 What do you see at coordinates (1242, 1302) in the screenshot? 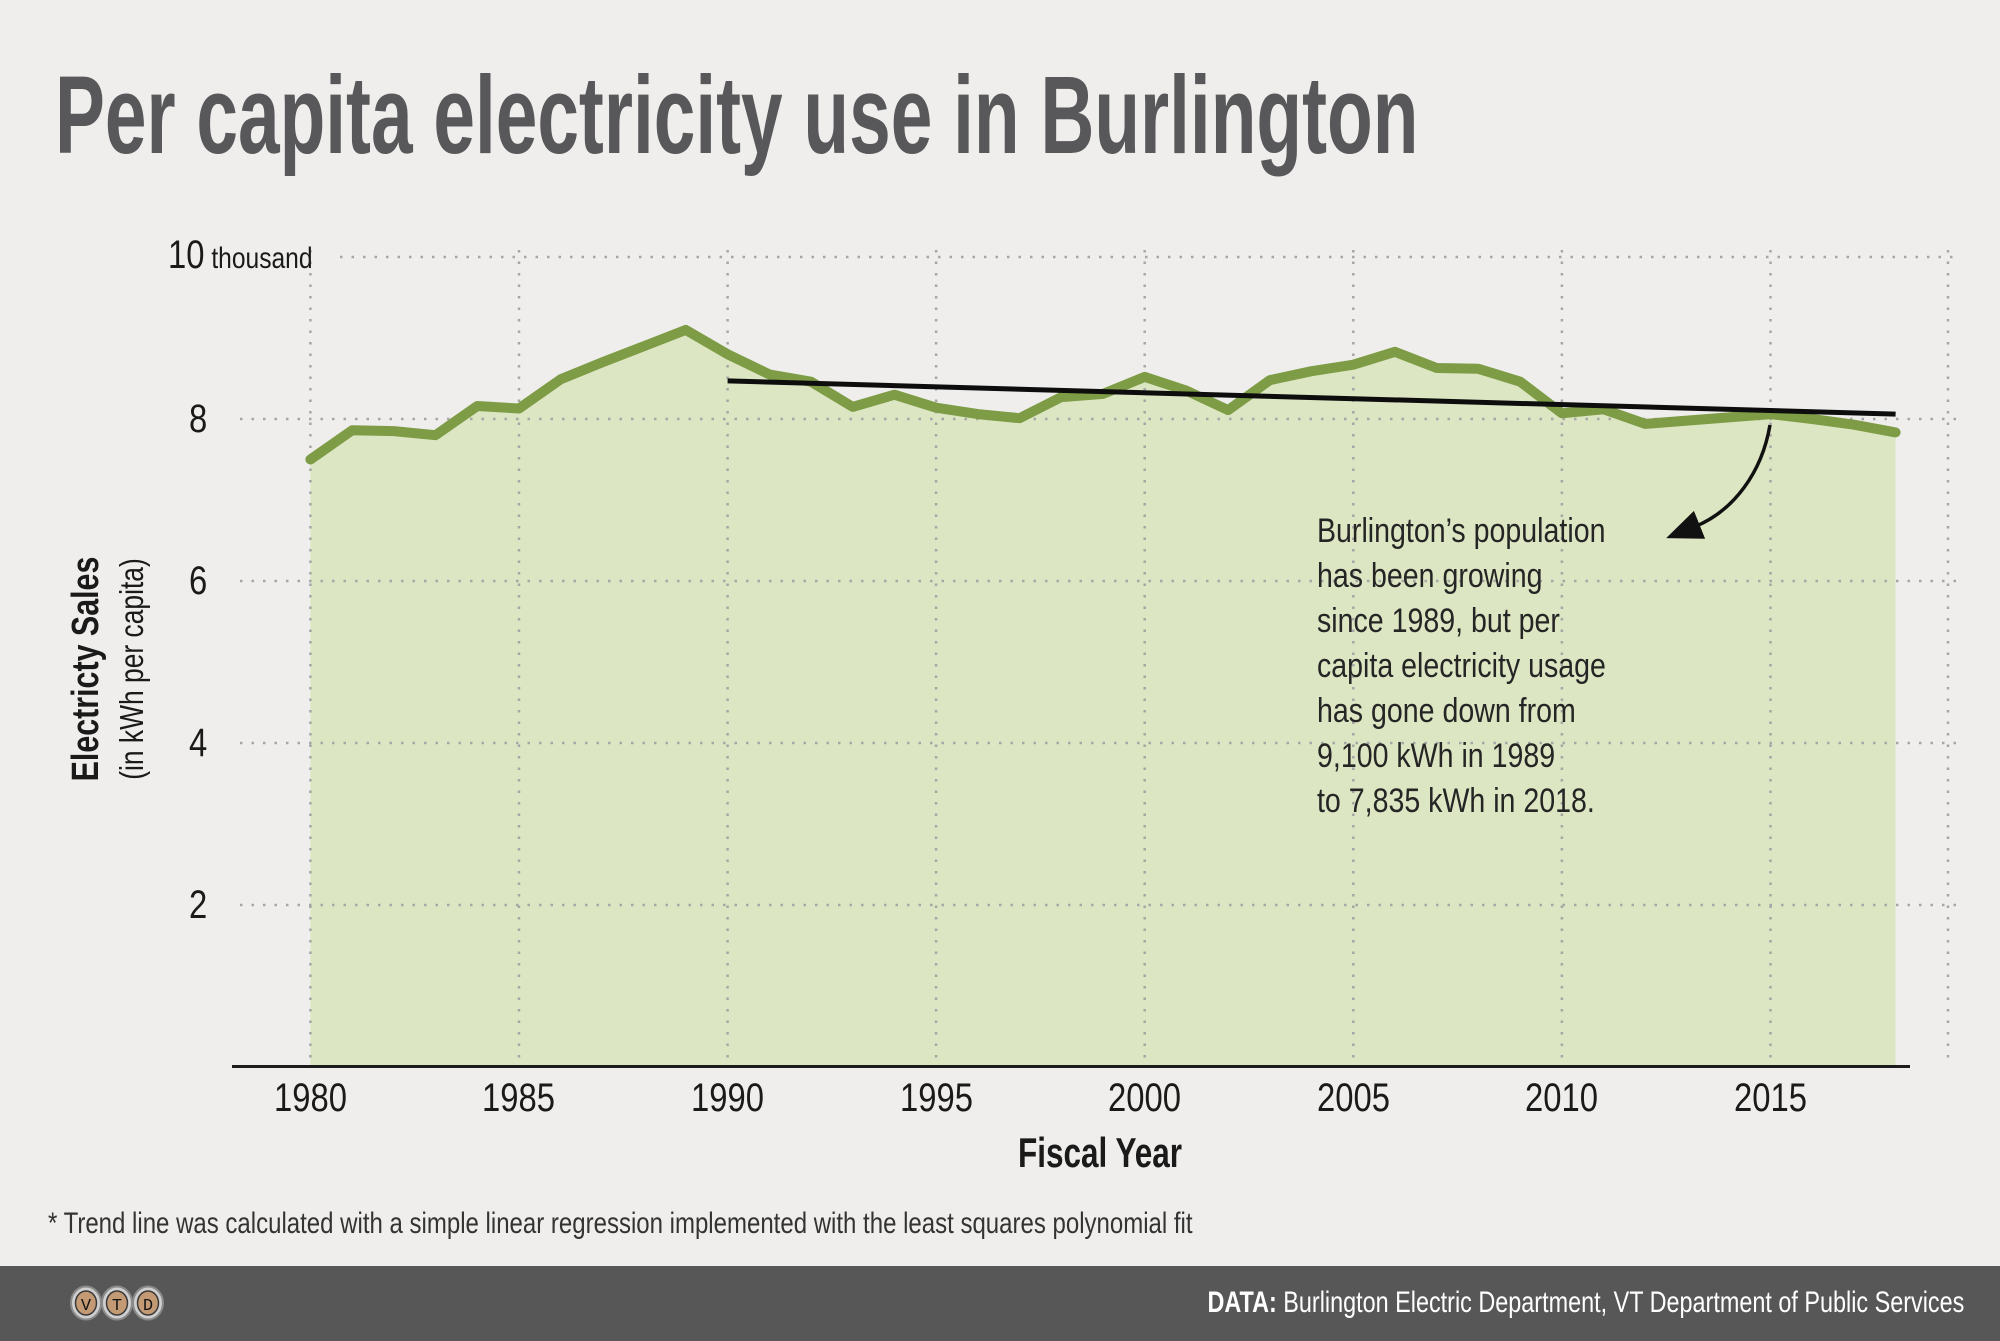
I see `data-source-label: DATA:` at bounding box center [1242, 1302].